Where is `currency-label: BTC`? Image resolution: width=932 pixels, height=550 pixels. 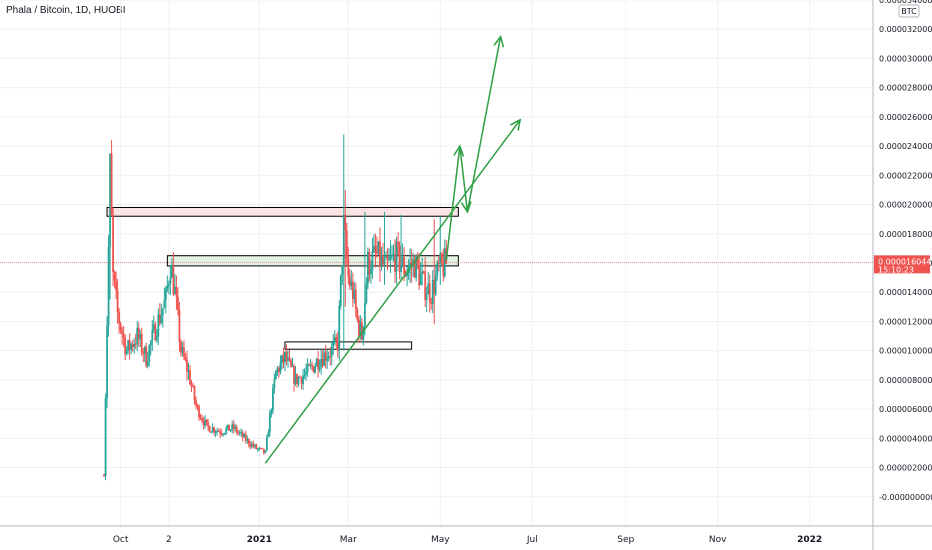 currency-label: BTC is located at coordinates (909, 11).